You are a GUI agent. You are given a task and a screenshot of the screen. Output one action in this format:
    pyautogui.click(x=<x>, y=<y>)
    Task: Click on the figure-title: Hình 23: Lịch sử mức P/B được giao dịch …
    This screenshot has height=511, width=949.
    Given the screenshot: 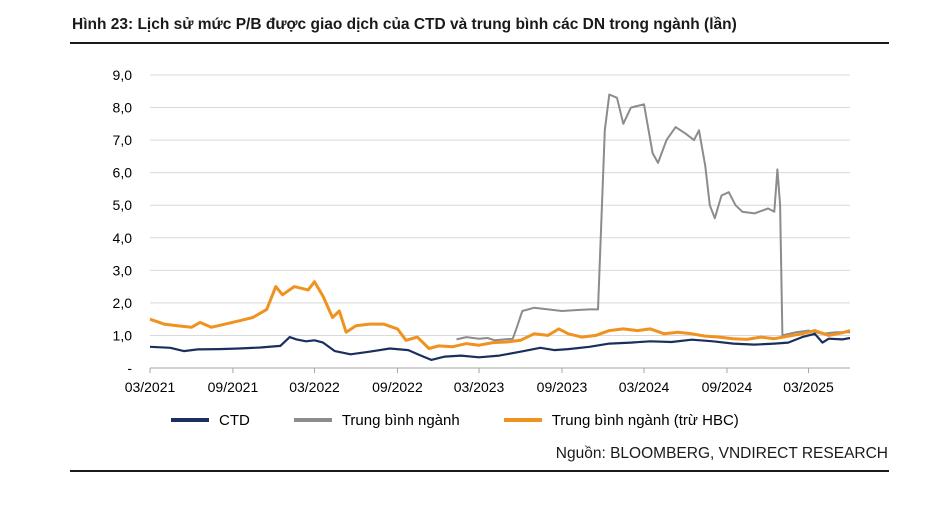 What is the action you would take?
    pyautogui.click(x=404, y=24)
    